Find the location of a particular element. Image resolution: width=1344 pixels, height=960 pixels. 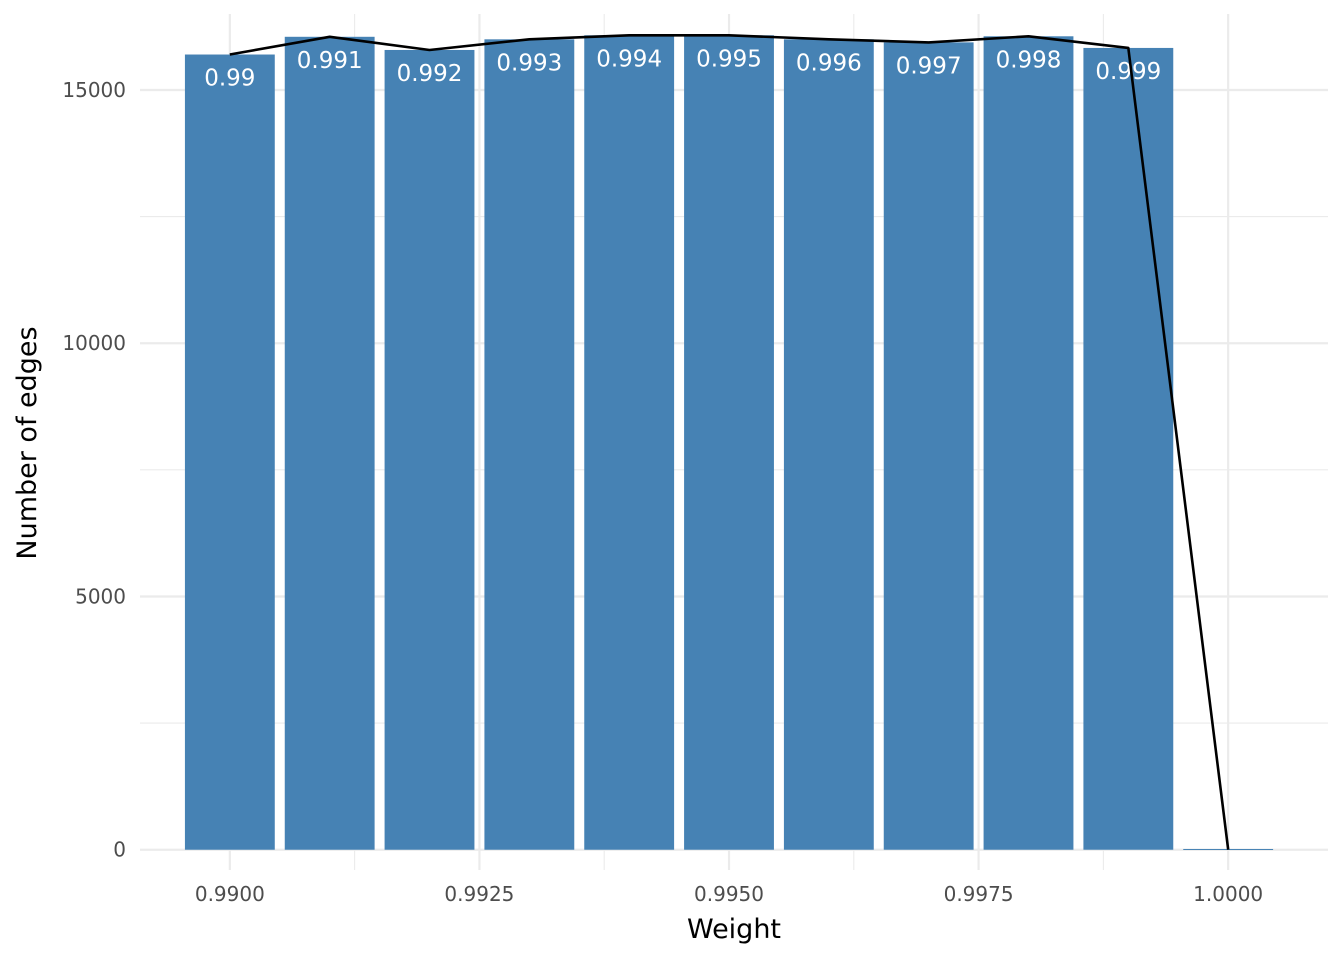

bar-value-label: 0.992 is located at coordinates (430, 74).